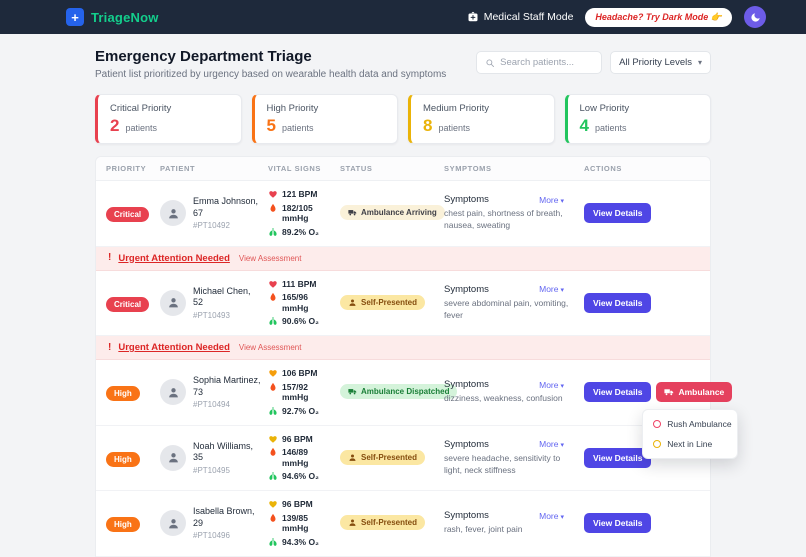  Describe the element at coordinates (271, 125) in the screenshot. I see `card-count: 5` at that location.